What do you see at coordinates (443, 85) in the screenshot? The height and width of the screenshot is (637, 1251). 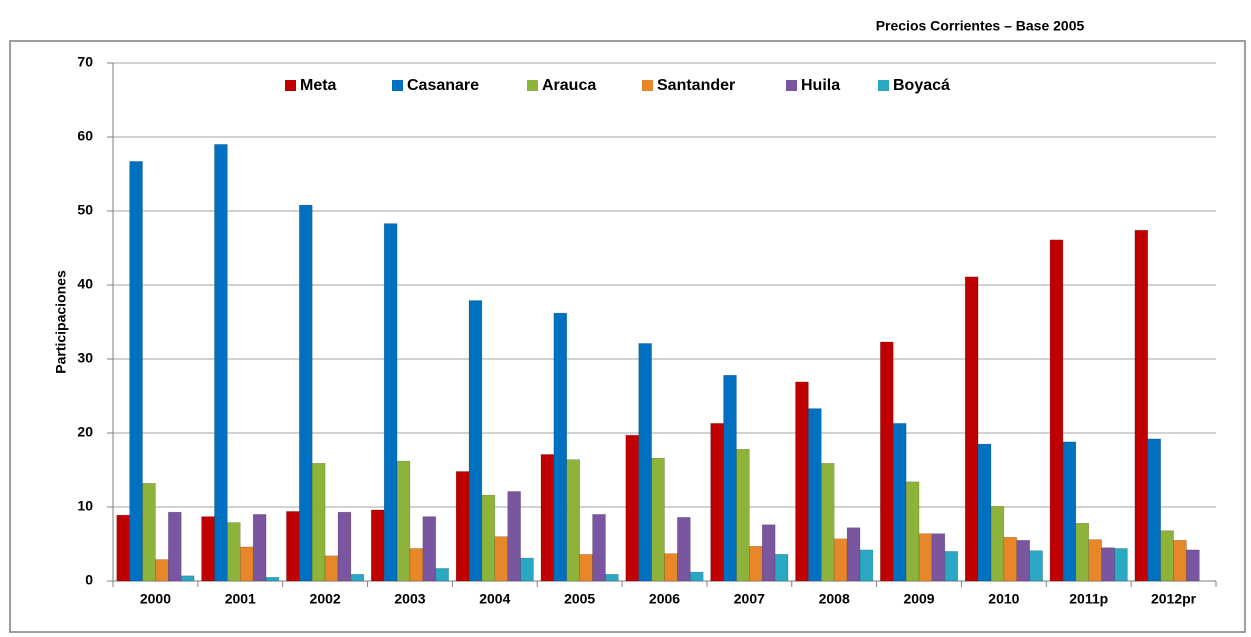 I see `legend-label: Casanare` at bounding box center [443, 85].